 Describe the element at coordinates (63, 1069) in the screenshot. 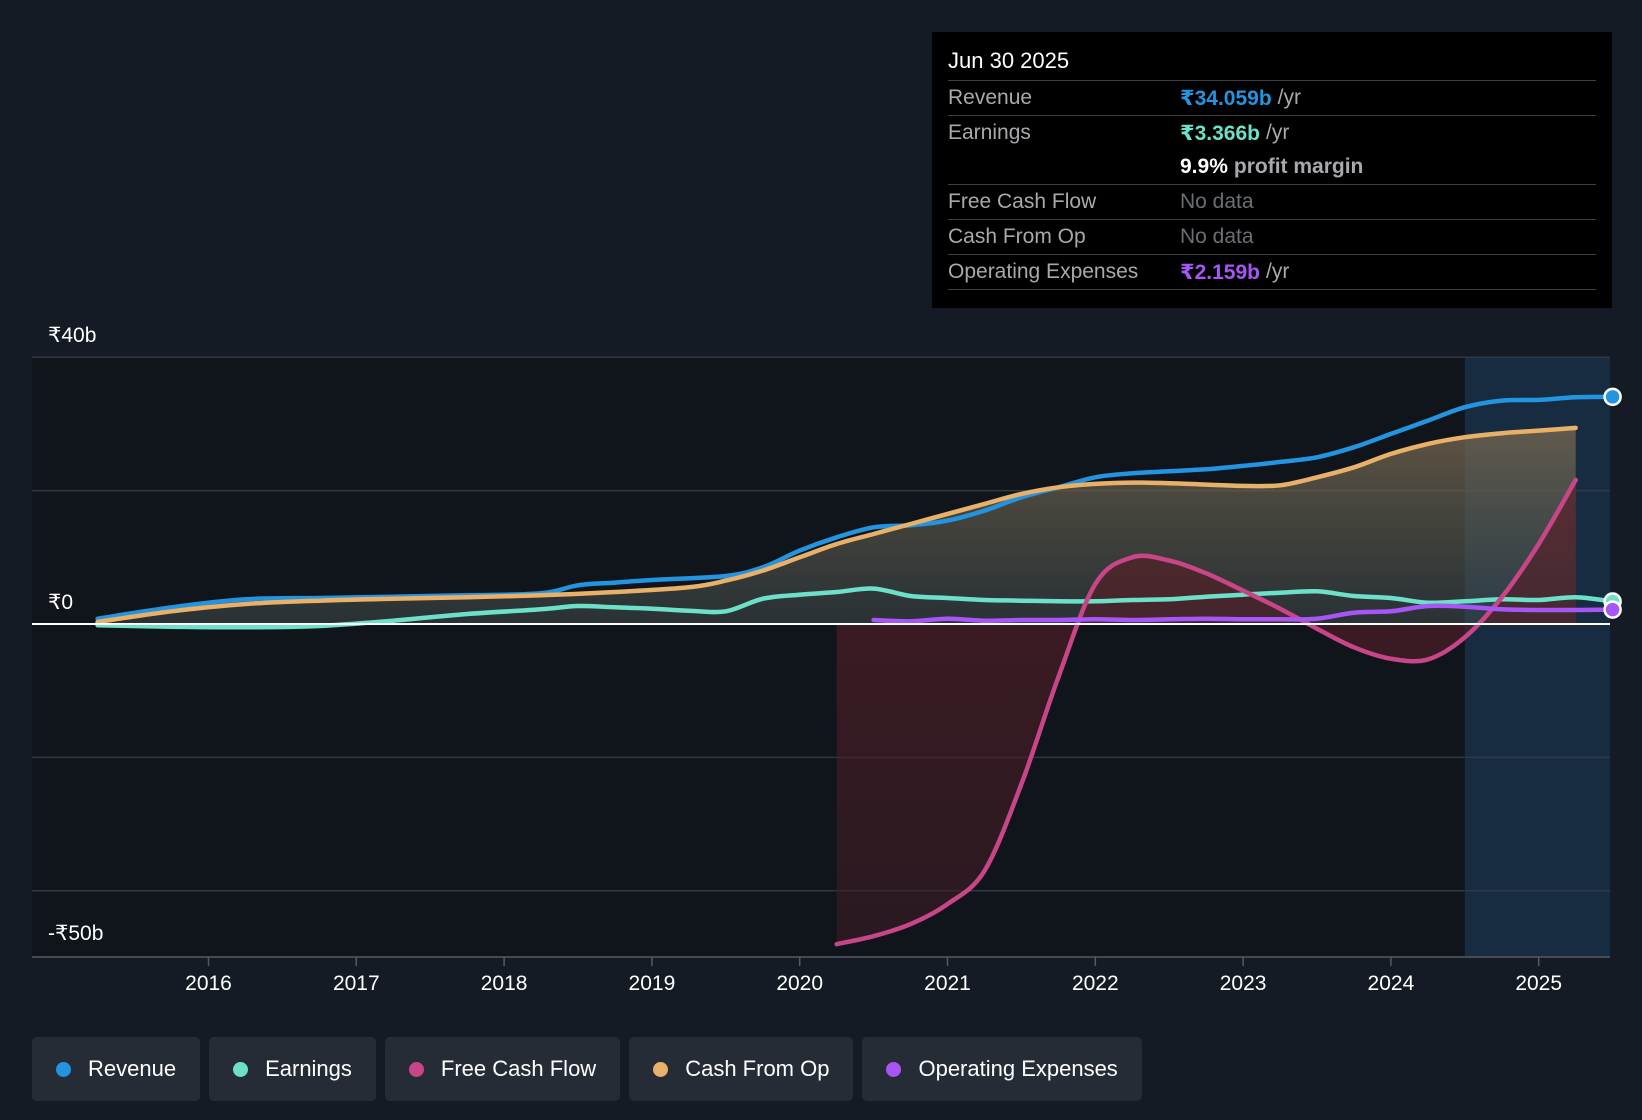

I see `revenue-dot-icon` at that location.